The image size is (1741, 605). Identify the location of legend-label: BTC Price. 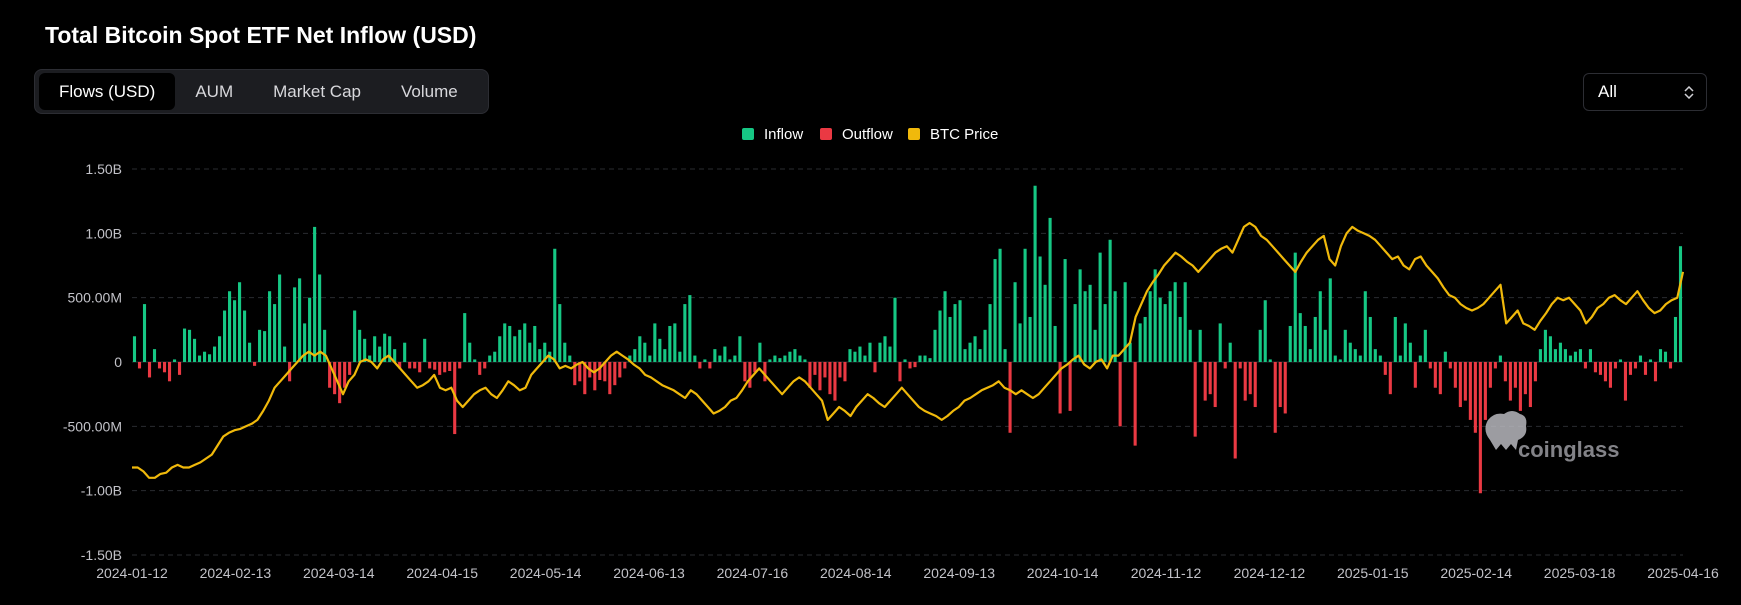
(964, 134).